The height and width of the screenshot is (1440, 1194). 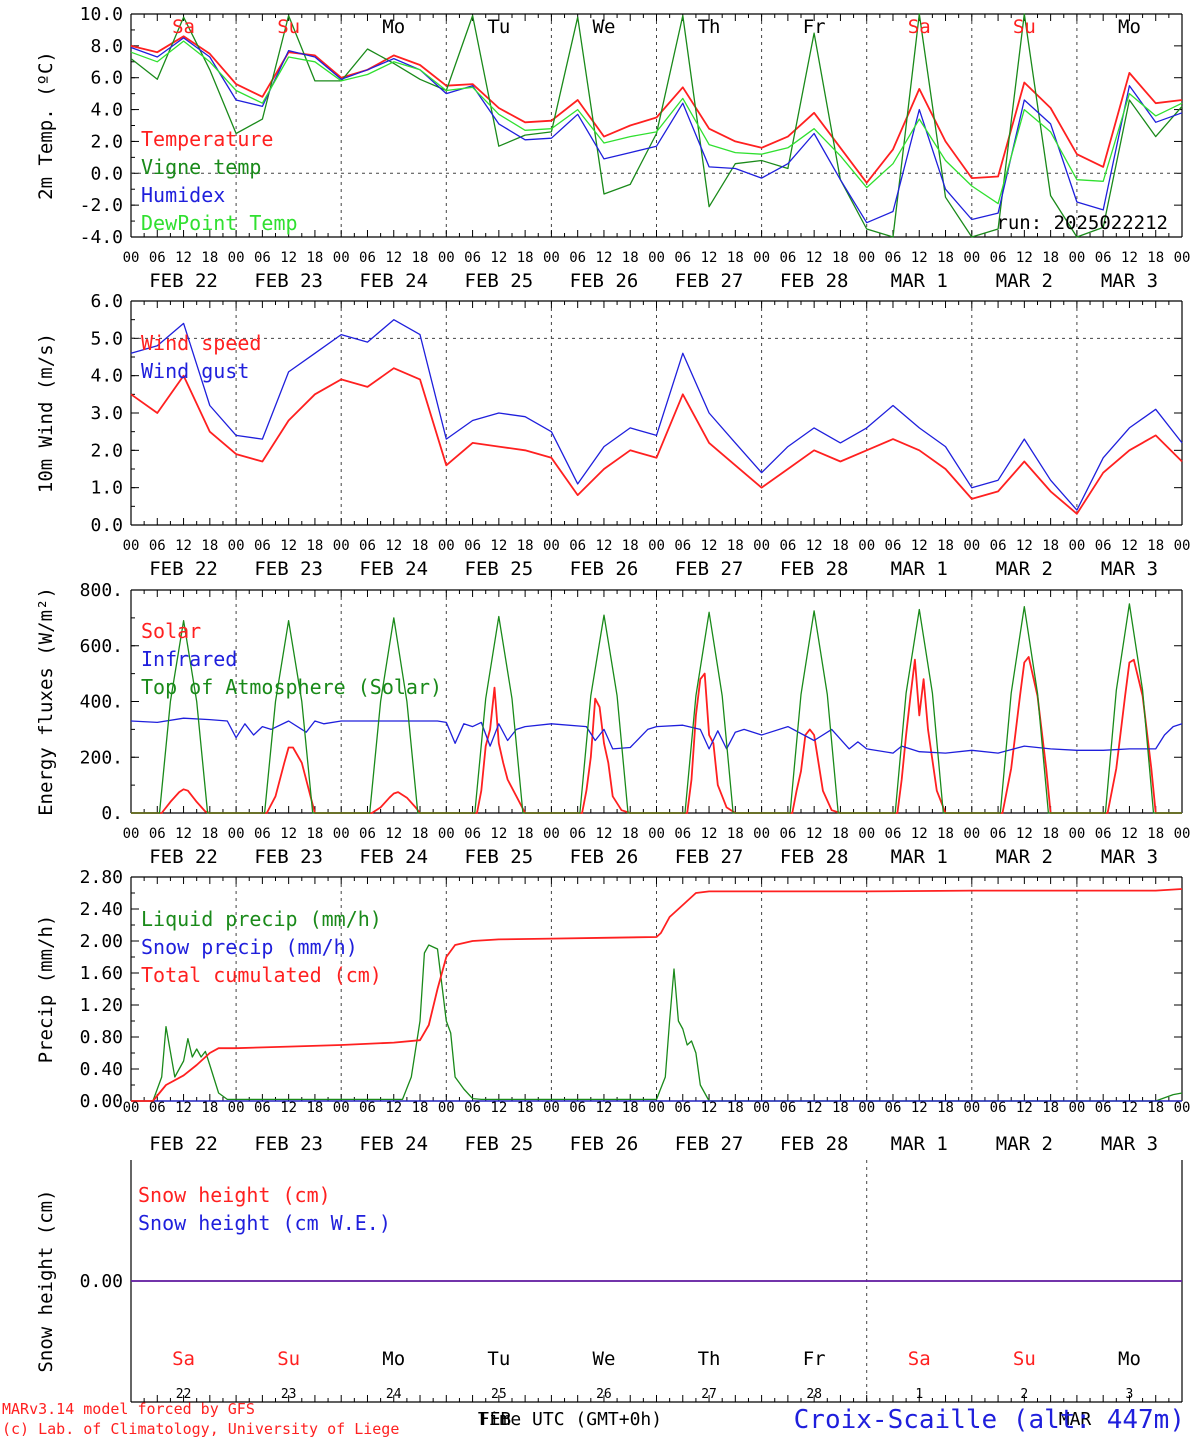 I want to click on legend-entry-solar: Solar, so click(x=171, y=631).